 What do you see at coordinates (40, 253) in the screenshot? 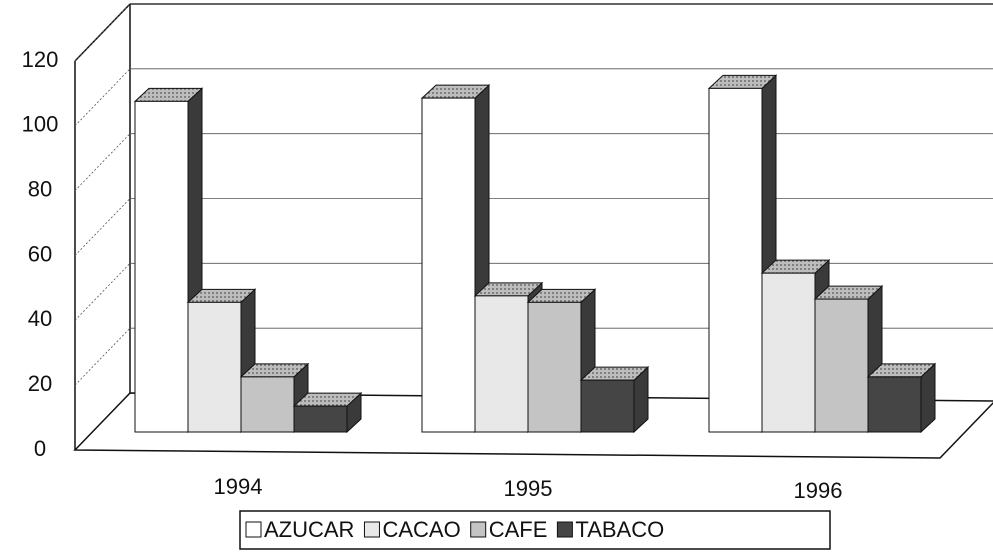
I see `y-tick-label: 60` at bounding box center [40, 253].